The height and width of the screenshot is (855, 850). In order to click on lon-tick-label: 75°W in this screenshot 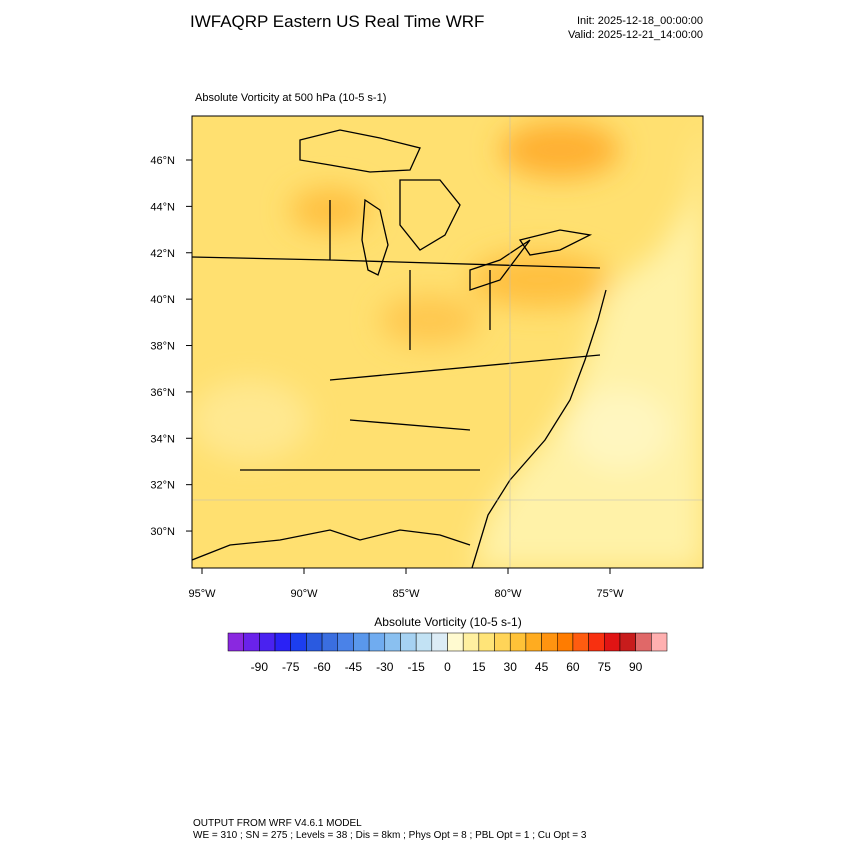, I will do `click(610, 594)`.